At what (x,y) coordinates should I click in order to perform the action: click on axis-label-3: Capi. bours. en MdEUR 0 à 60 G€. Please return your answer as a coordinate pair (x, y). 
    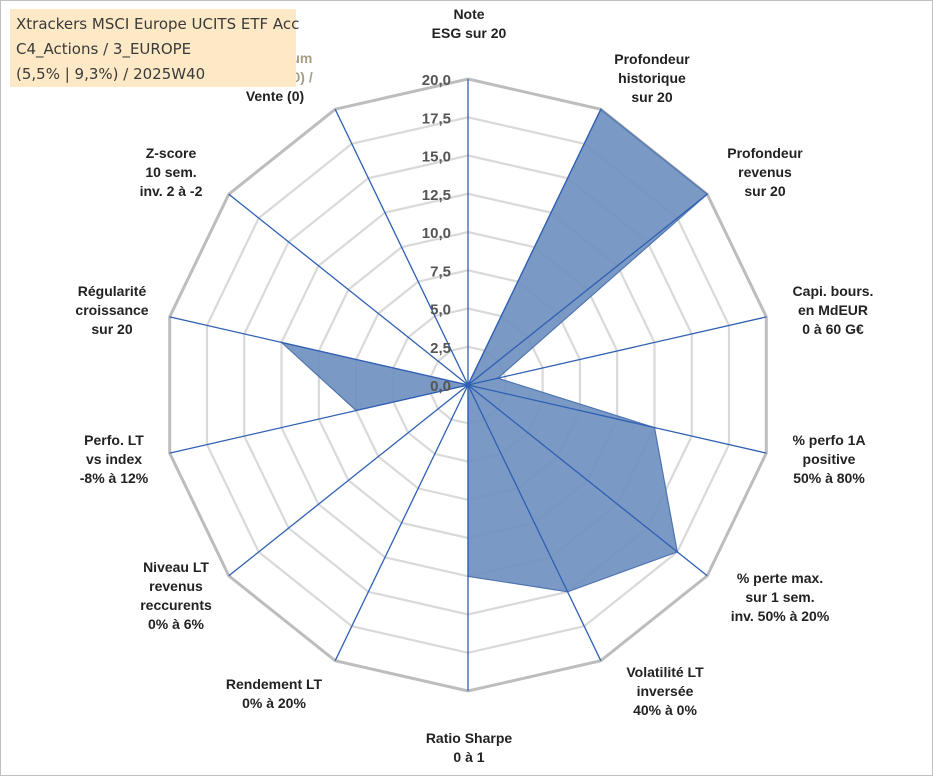
    Looking at the image, I should click on (833, 310).